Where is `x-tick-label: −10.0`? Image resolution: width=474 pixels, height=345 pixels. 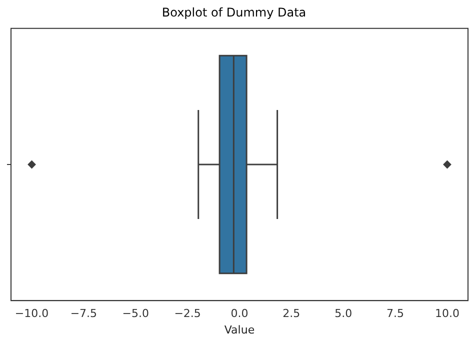 x-tick-label: −10.0 is located at coordinates (31, 313).